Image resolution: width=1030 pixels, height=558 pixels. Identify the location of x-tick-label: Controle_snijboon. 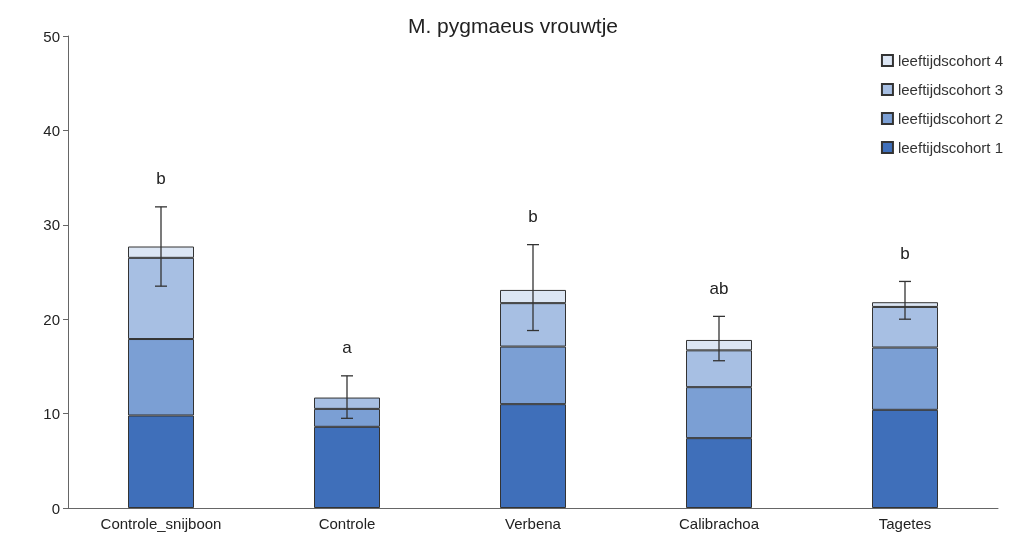
(161, 523).